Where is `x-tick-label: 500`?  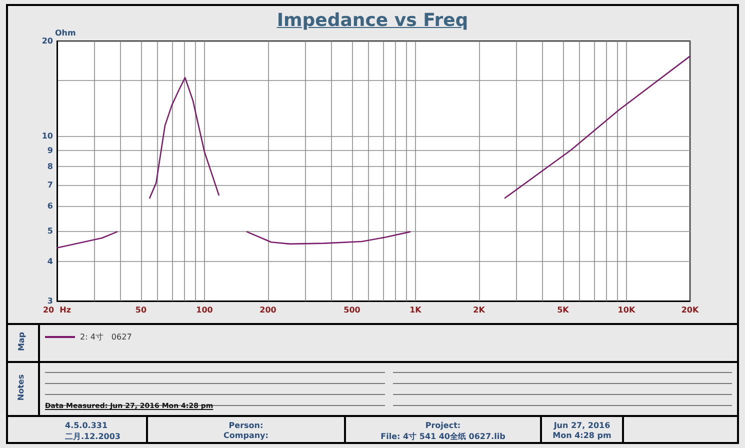 x-tick-label: 500 is located at coordinates (352, 310).